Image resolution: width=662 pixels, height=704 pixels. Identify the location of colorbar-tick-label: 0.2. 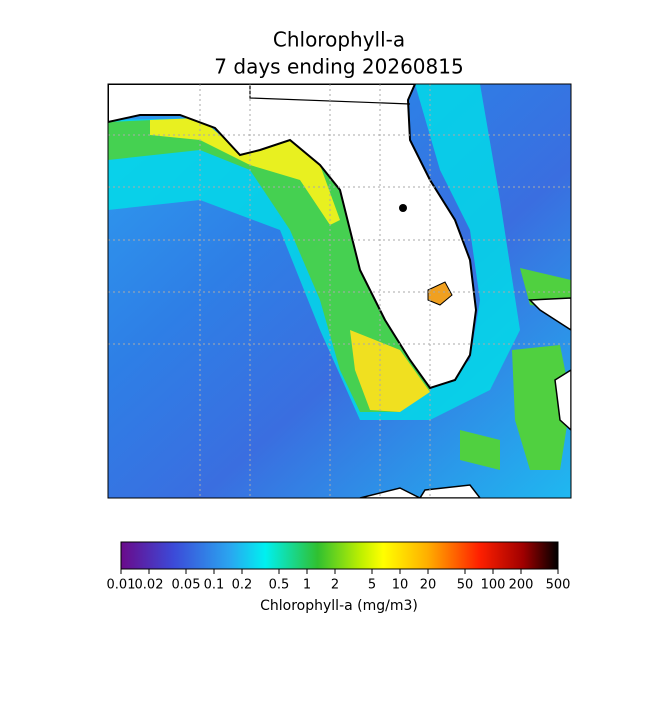
(242, 585).